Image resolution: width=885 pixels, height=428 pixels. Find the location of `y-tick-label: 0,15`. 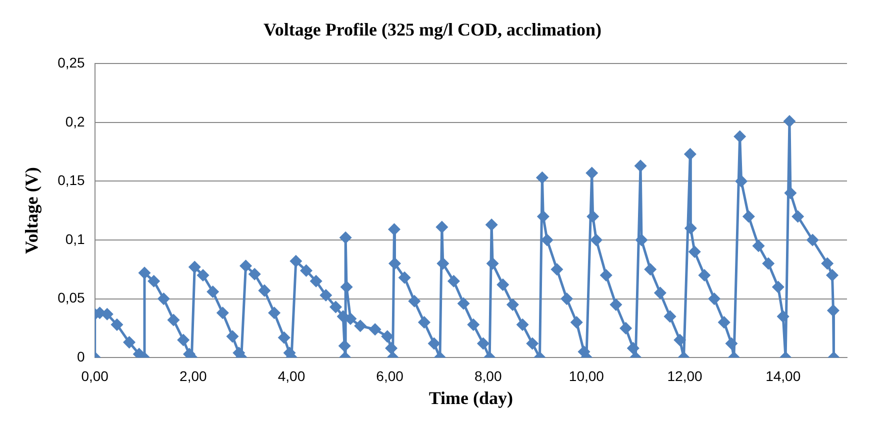

y-tick-label: 0,15 is located at coordinates (72, 180).